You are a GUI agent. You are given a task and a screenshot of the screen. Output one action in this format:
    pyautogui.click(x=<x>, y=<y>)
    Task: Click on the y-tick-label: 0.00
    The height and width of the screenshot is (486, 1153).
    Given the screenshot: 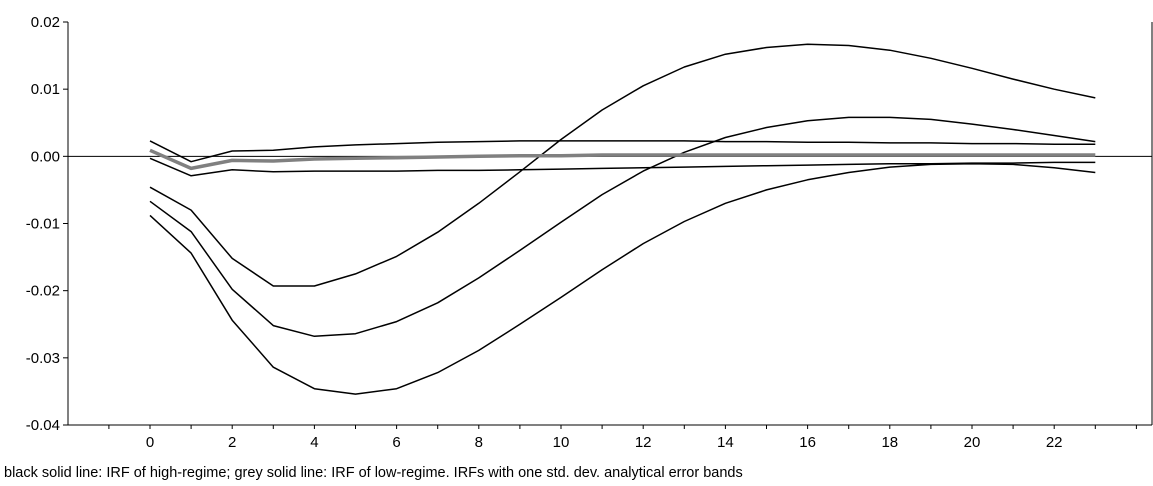 What is the action you would take?
    pyautogui.click(x=45, y=156)
    